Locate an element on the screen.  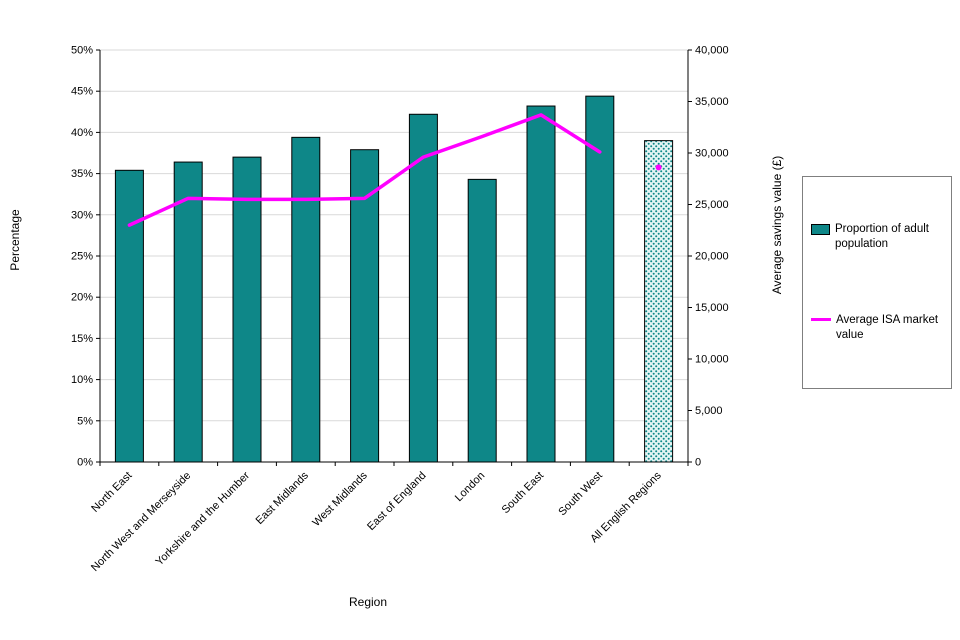
left-axis-title: Percentage is located at coordinates (15, 240).